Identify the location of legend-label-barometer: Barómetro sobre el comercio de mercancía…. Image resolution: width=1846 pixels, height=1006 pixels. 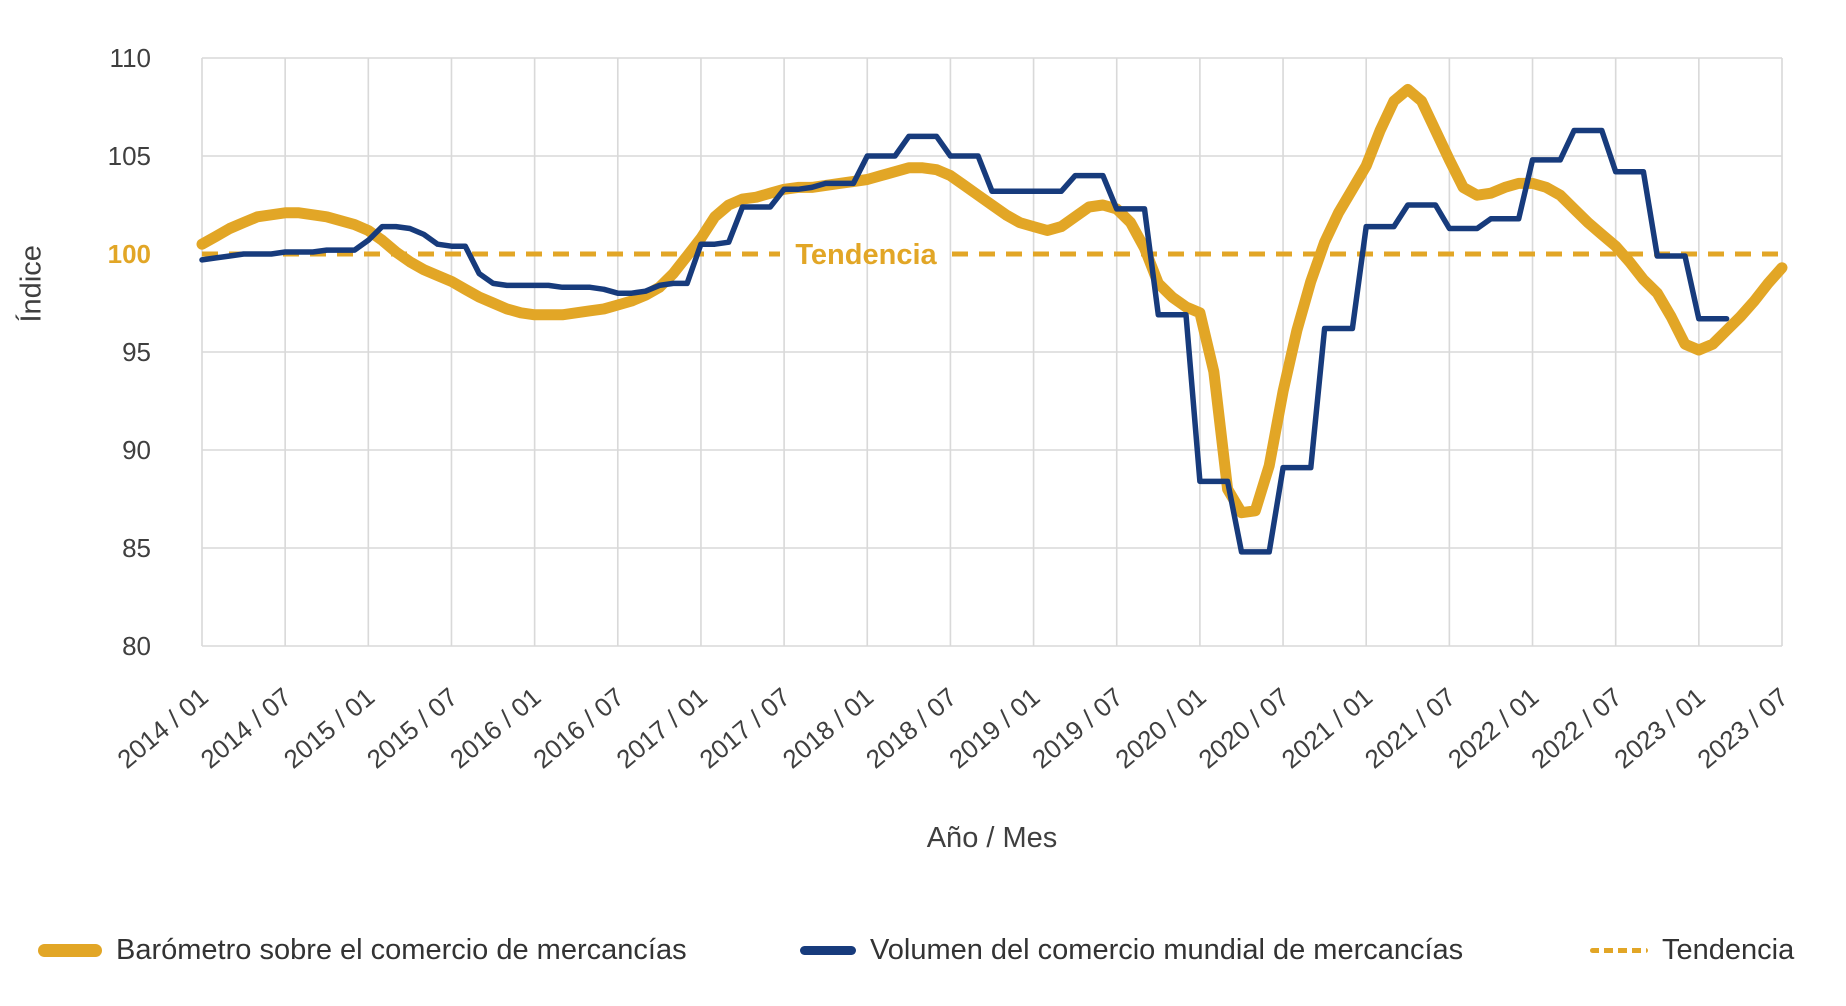
(401, 949).